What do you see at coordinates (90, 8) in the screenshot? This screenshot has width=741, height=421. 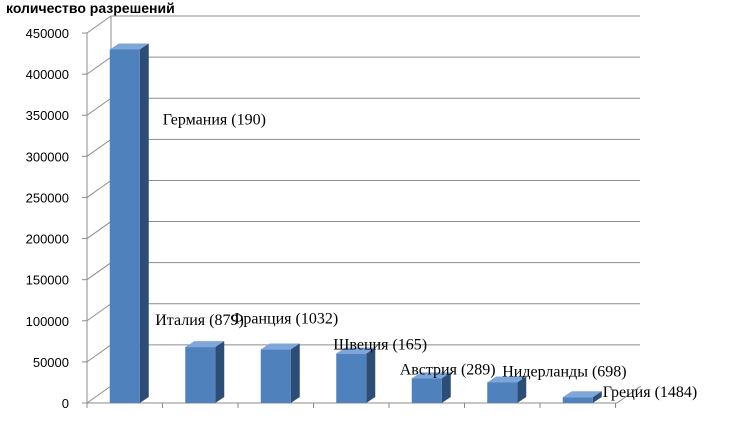 I see `y-axis-label: количество разрешений` at bounding box center [90, 8].